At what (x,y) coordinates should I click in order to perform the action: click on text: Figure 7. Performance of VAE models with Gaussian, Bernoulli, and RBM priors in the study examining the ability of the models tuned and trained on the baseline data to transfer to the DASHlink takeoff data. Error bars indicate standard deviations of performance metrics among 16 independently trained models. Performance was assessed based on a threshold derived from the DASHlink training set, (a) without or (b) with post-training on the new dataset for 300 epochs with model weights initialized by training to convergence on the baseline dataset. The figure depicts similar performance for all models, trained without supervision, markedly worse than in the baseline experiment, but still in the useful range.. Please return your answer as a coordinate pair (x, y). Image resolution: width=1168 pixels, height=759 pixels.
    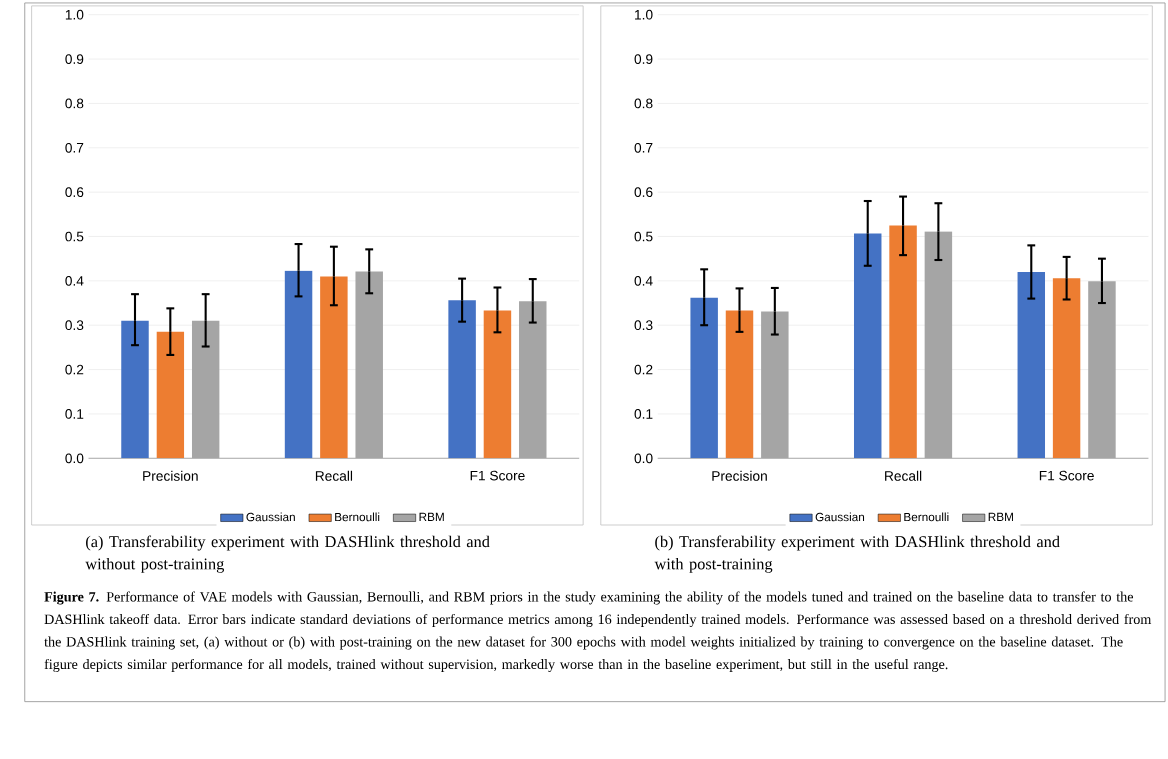
    Looking at the image, I should click on (598, 632).